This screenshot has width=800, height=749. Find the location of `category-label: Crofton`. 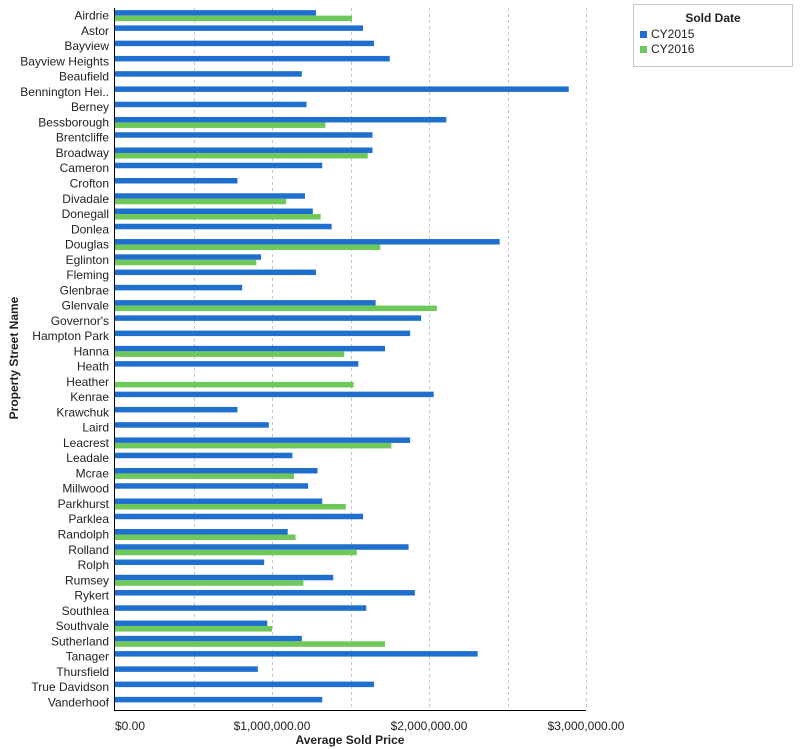

category-label: Crofton is located at coordinates (89, 184).